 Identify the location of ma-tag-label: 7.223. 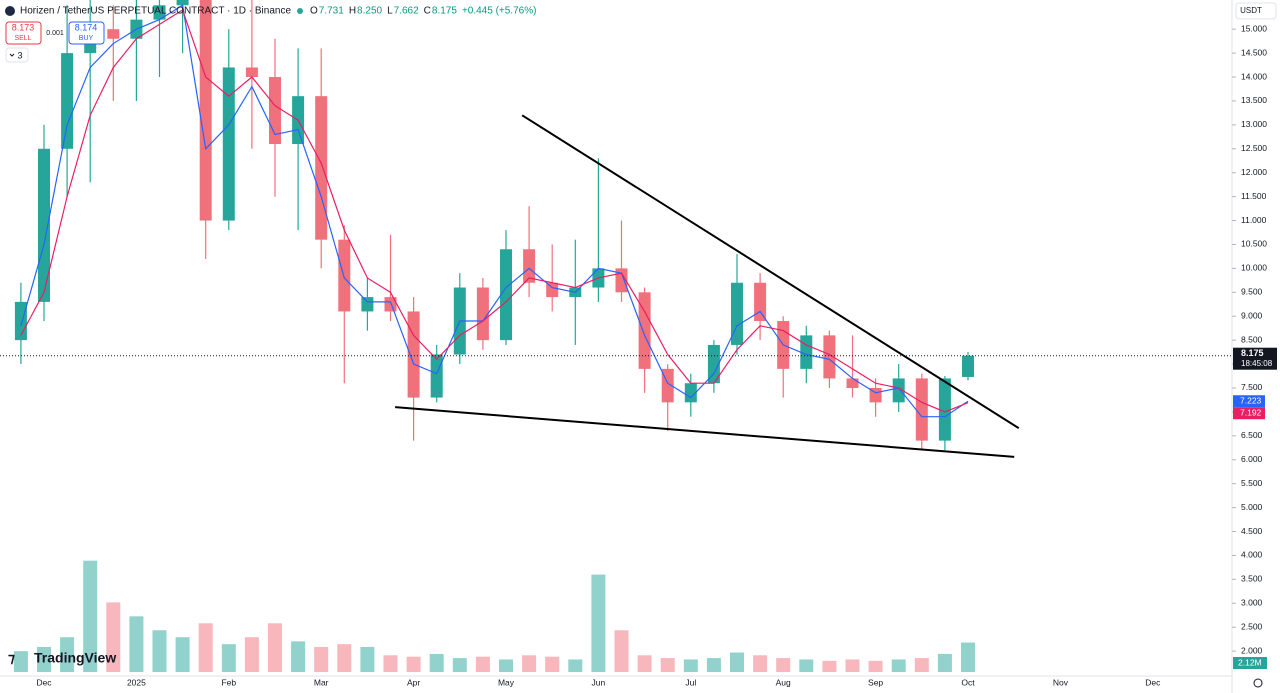
(1251, 400).